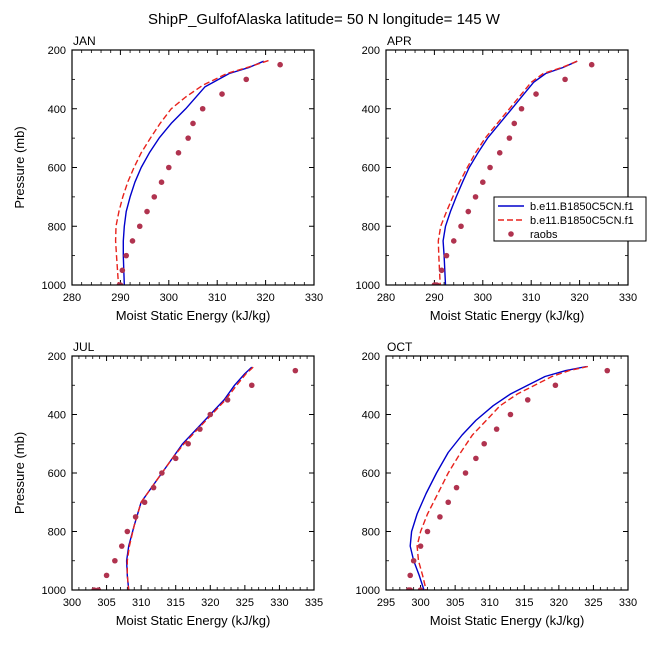 This screenshot has width=648, height=649. What do you see at coordinates (400, 347) in the screenshot?
I see `panel-label: OCT` at bounding box center [400, 347].